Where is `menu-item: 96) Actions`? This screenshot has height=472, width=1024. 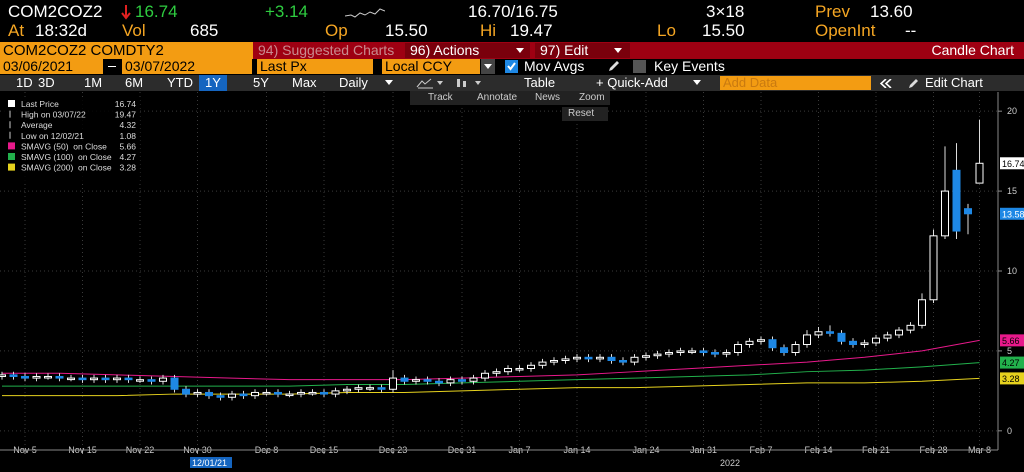
menu-item: 96) Actions is located at coordinates (445, 50).